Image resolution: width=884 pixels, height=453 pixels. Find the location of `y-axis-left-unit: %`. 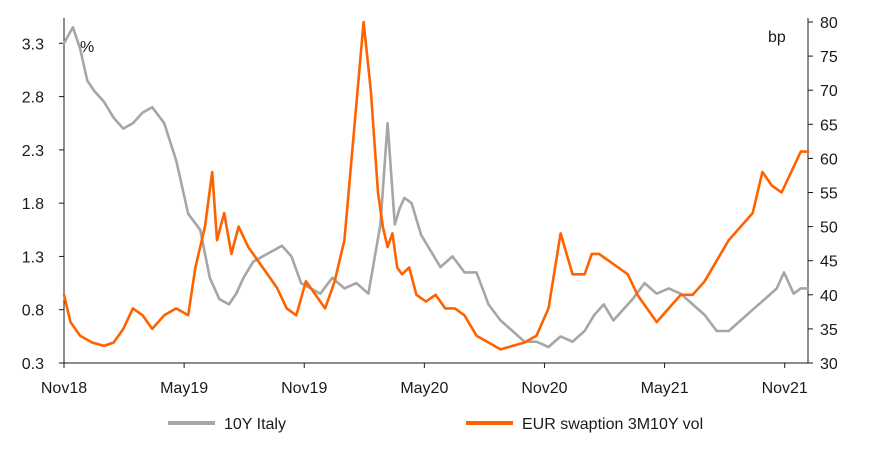

y-axis-left-unit: % is located at coordinates (87, 47).